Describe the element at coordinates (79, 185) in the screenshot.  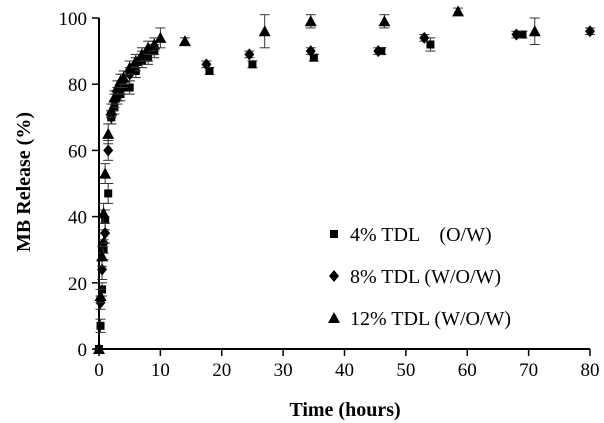
I see `y-axis-ticks: 0 20 40 60 80 100` at that location.